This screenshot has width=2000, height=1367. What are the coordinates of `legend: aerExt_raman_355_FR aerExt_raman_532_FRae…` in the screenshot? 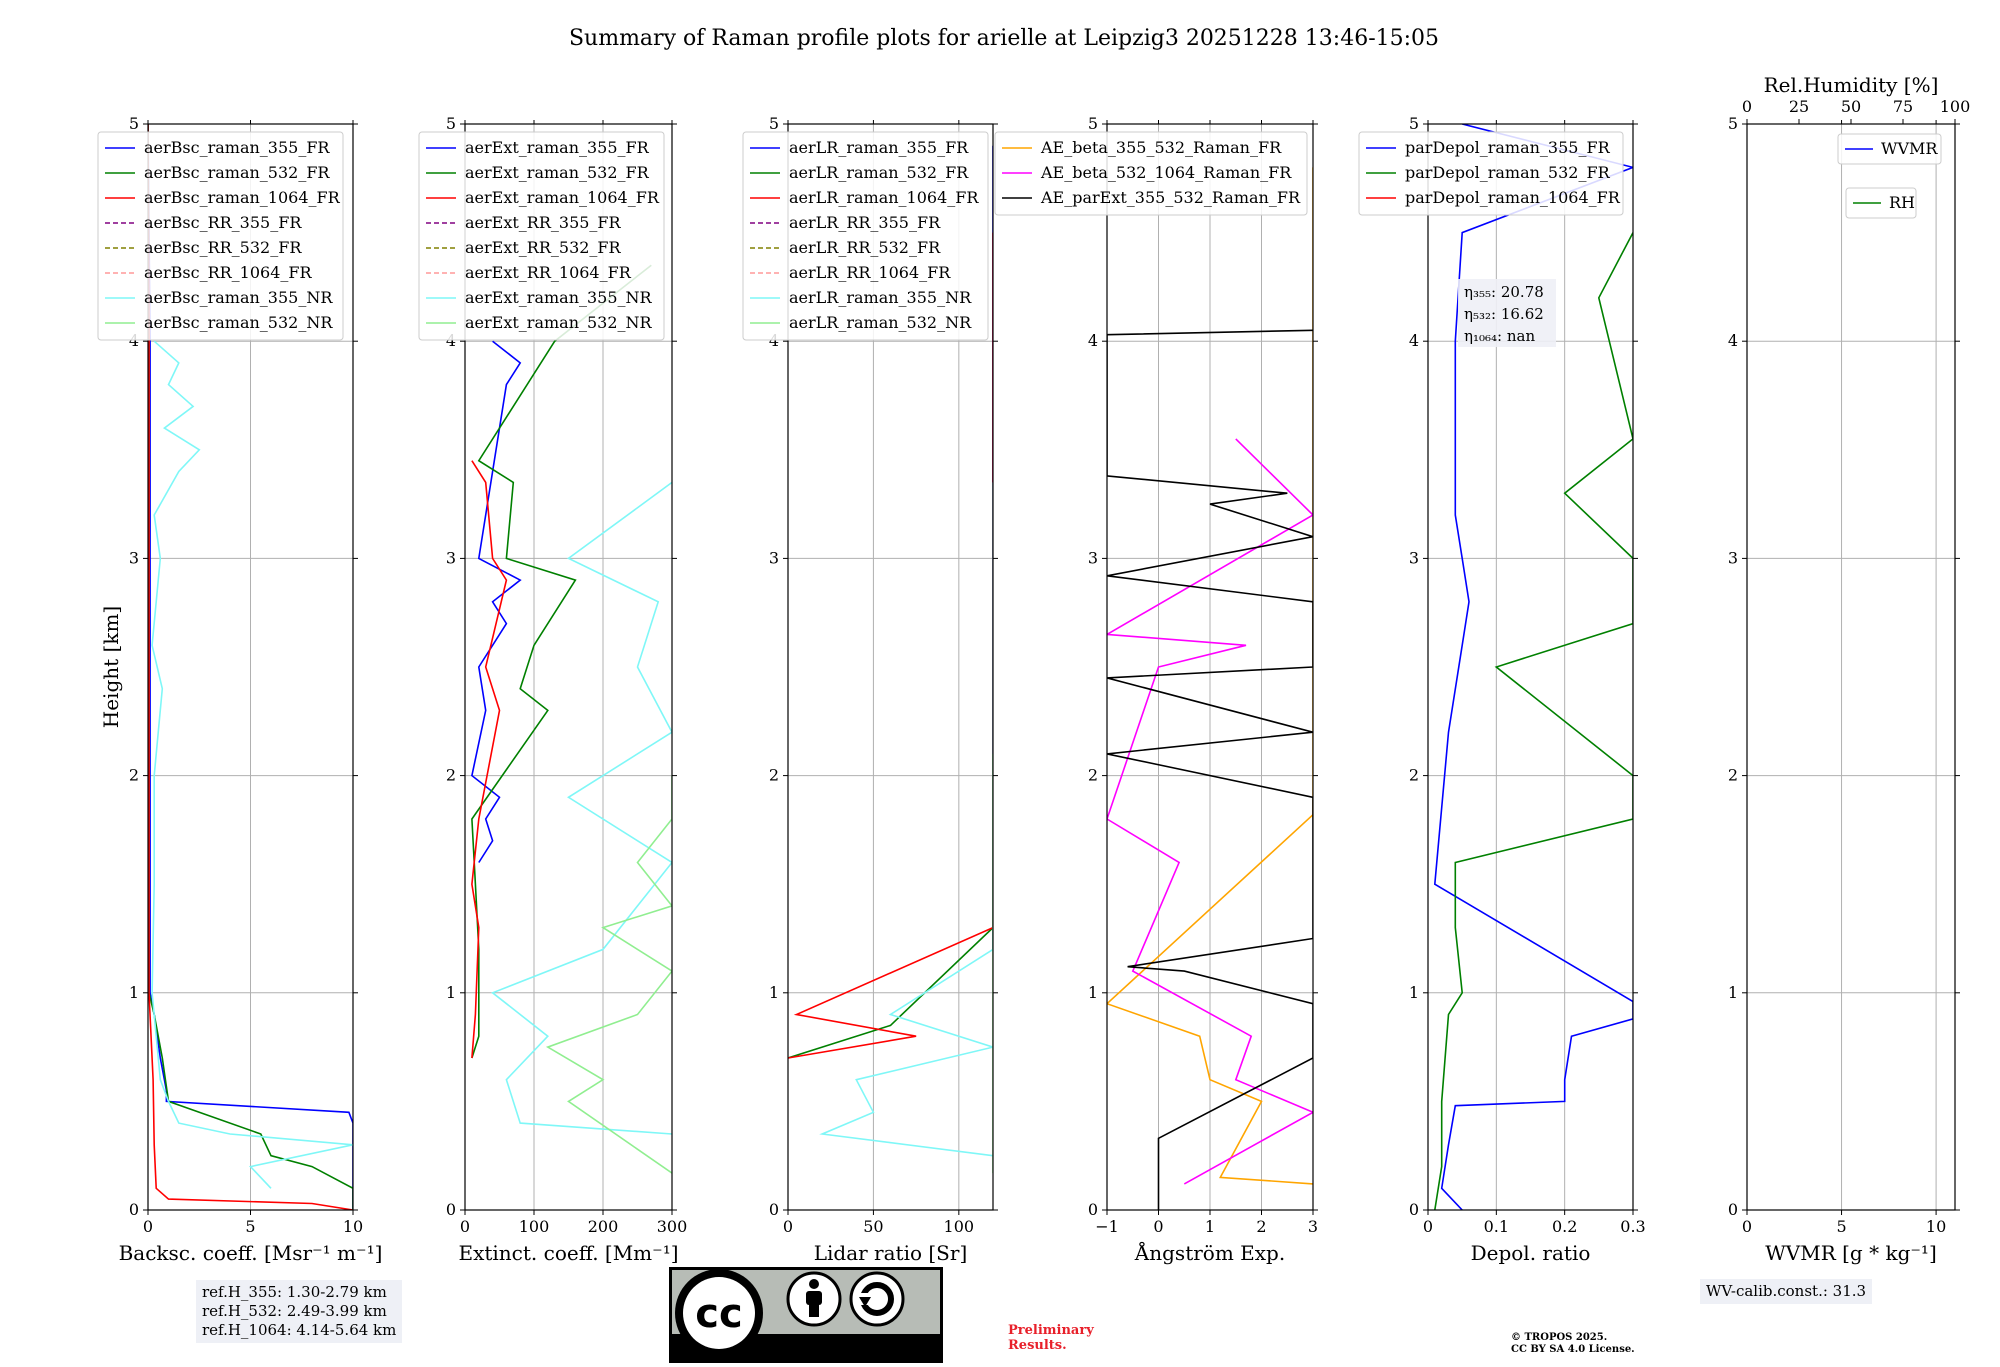 It's located at (541, 236).